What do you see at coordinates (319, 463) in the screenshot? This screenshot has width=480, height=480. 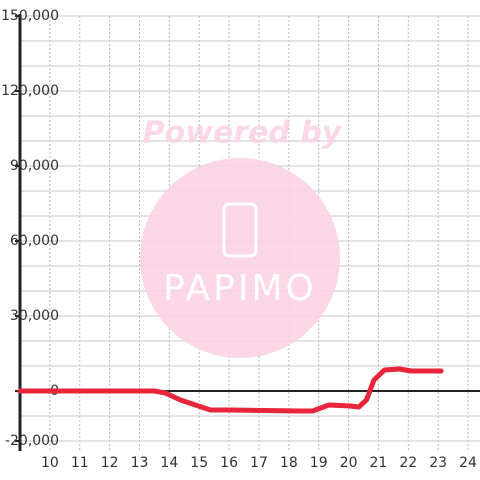 I see `x-tick-label: 19` at bounding box center [319, 463].